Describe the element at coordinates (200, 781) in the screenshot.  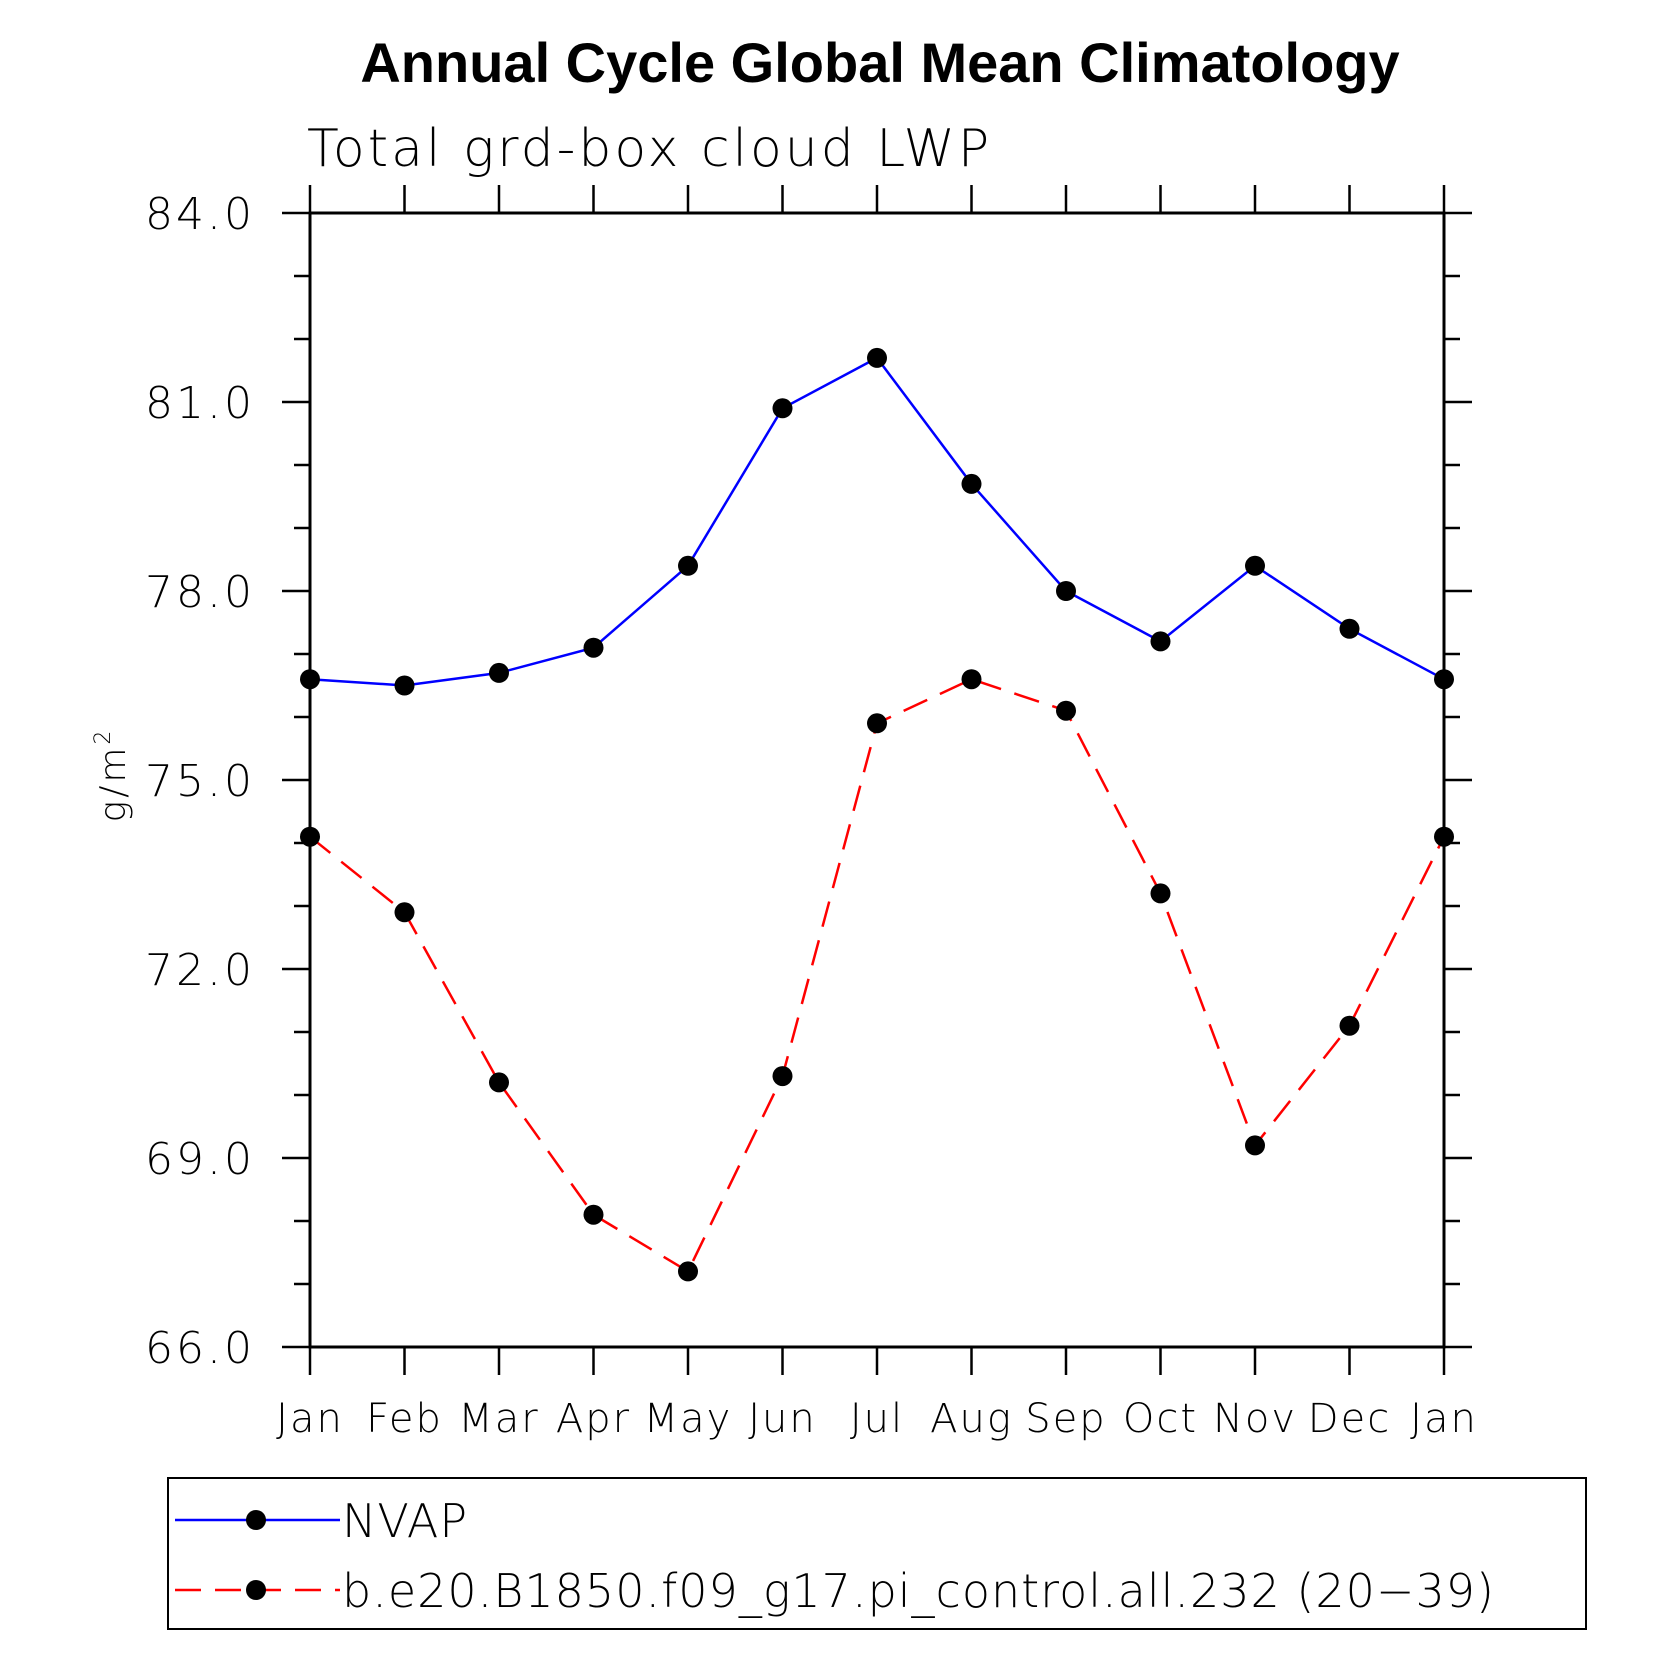
I see `y-tick-label: 75.0` at that location.